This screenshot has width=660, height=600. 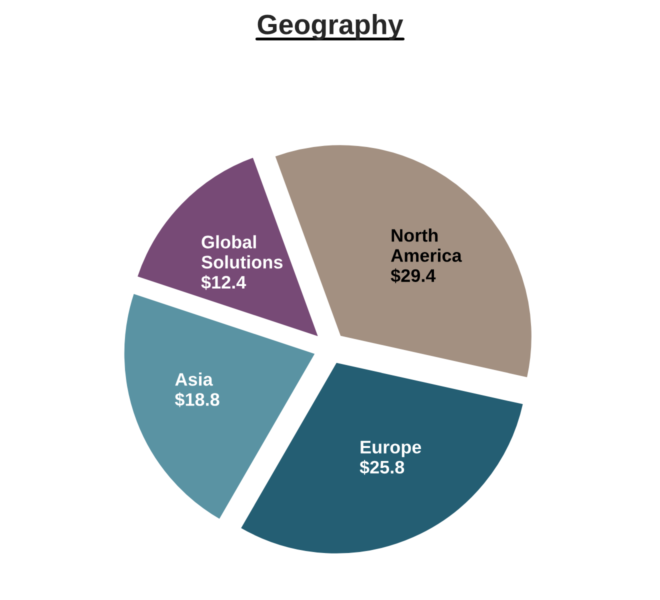 What do you see at coordinates (413, 276) in the screenshot?
I see `data-label: $29.4` at bounding box center [413, 276].